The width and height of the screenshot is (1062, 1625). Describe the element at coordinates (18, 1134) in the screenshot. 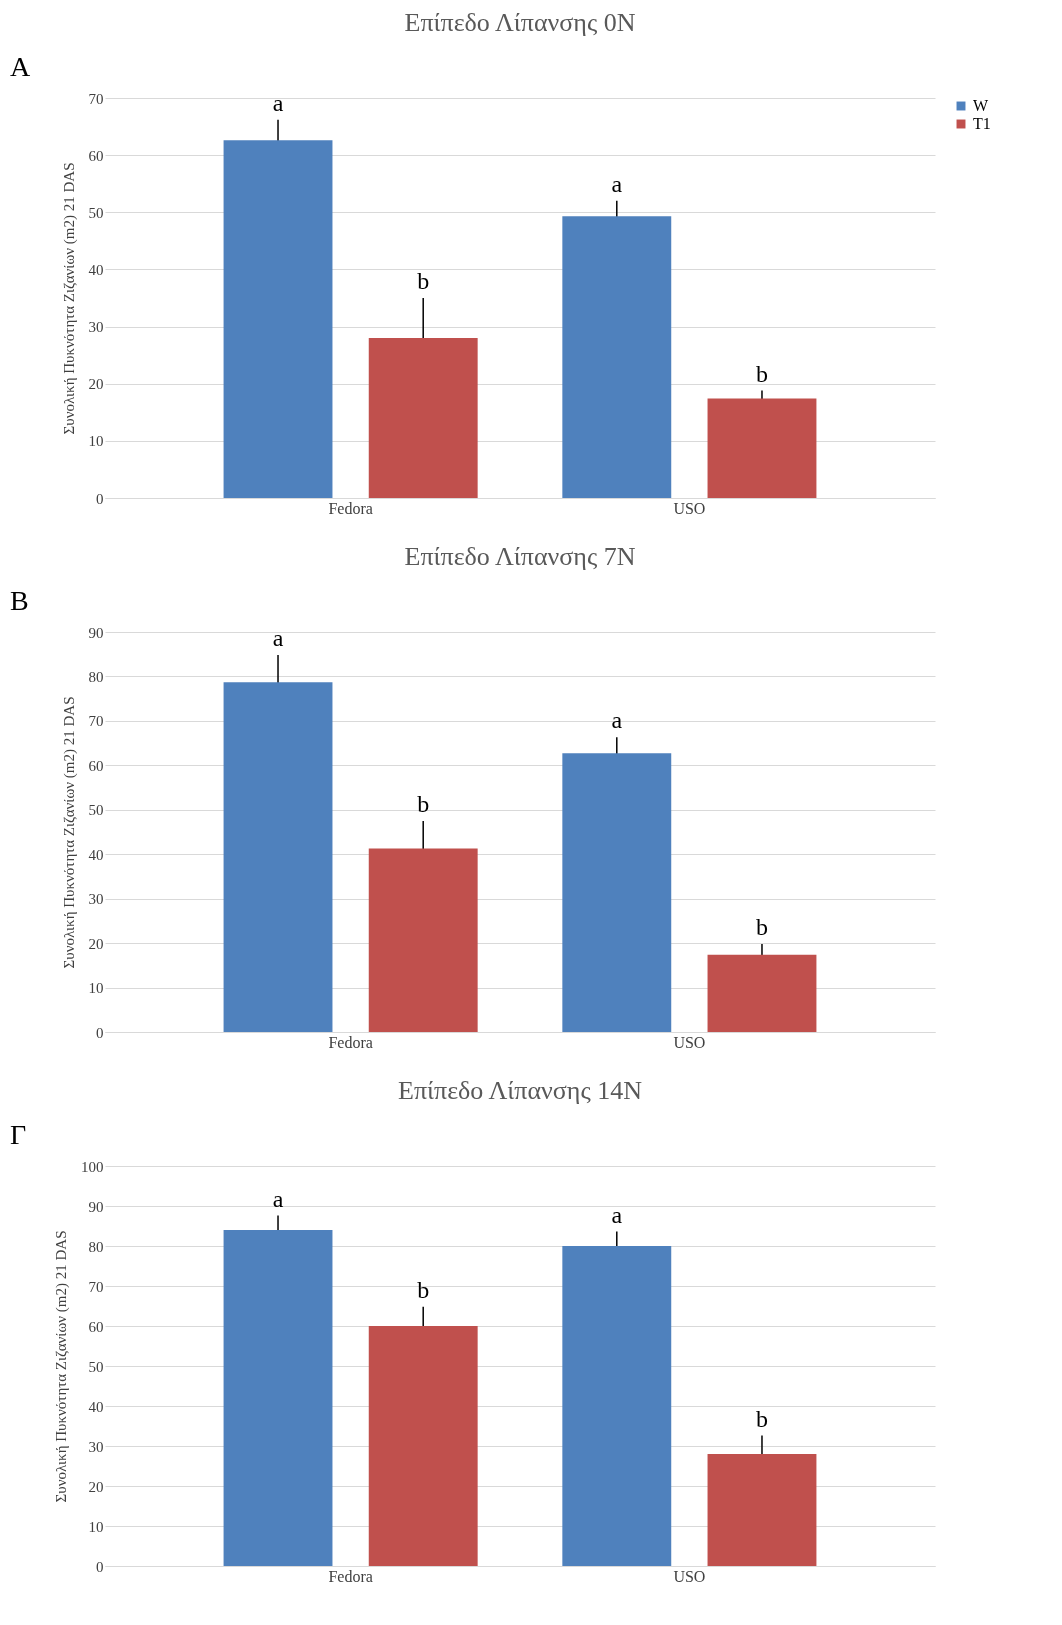

I see `text: Γ` at that location.